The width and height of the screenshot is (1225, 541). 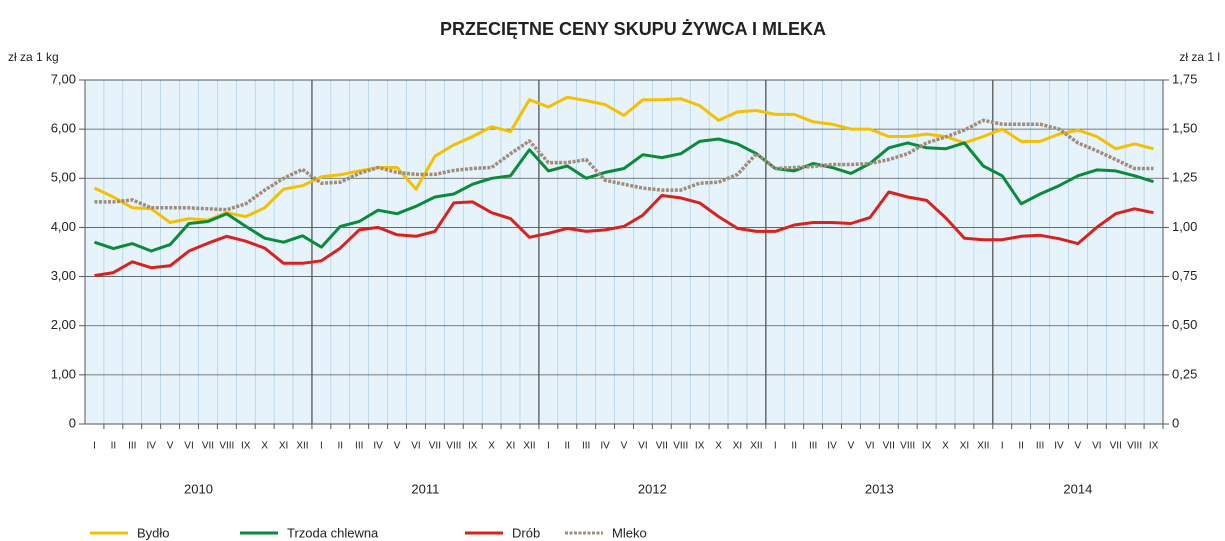 What do you see at coordinates (1077, 488) in the screenshot?
I see `year-label: 2014` at bounding box center [1077, 488].